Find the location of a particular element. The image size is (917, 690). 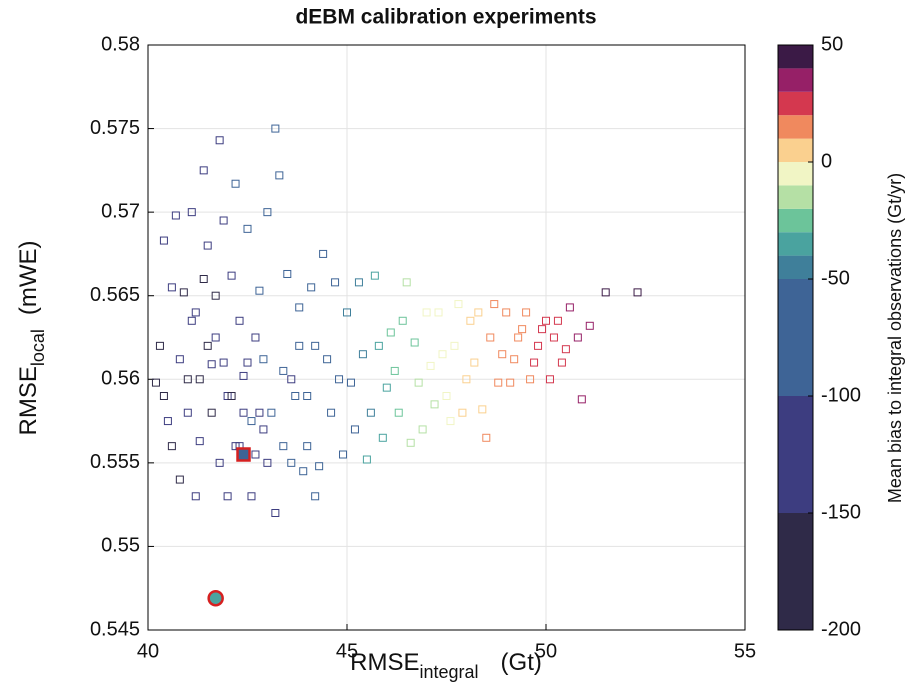

y-tick-label: 0.56 is located at coordinates (120, 379).